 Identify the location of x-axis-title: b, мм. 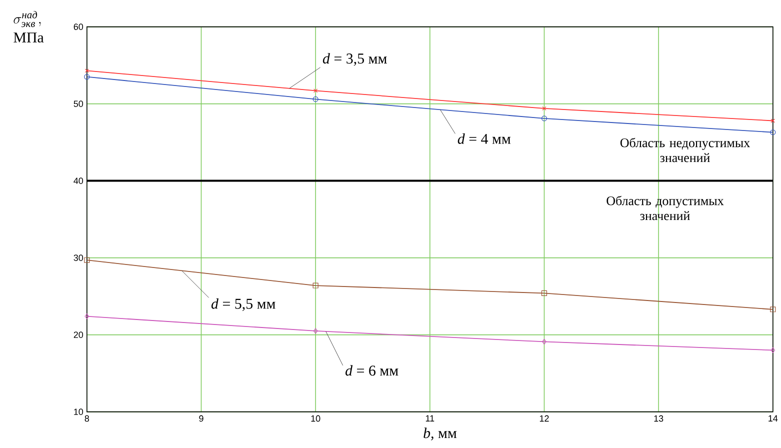
(440, 434).